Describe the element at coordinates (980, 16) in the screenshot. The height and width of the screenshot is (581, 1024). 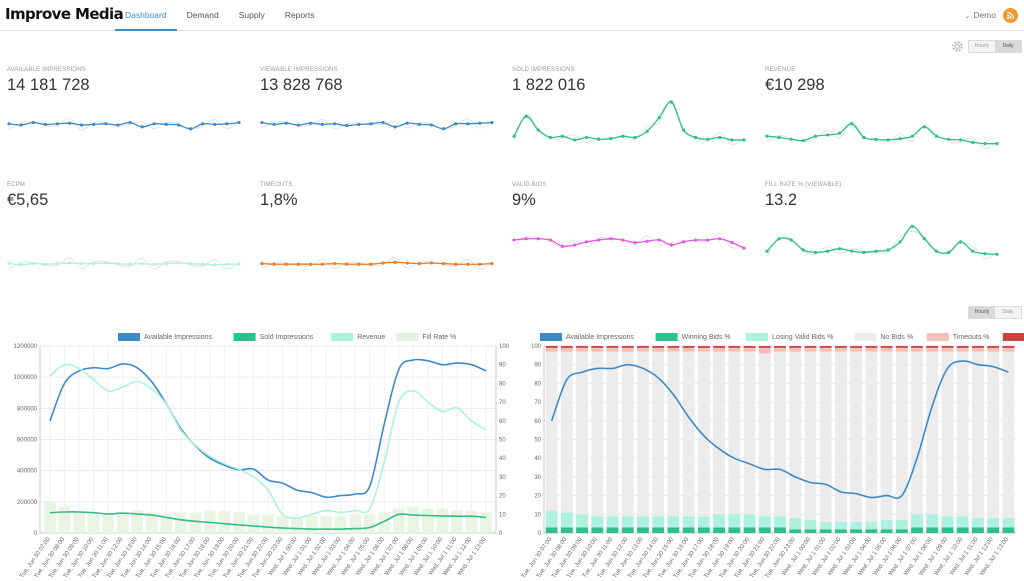
I see `user-menu: ⌄ Demo` at that location.